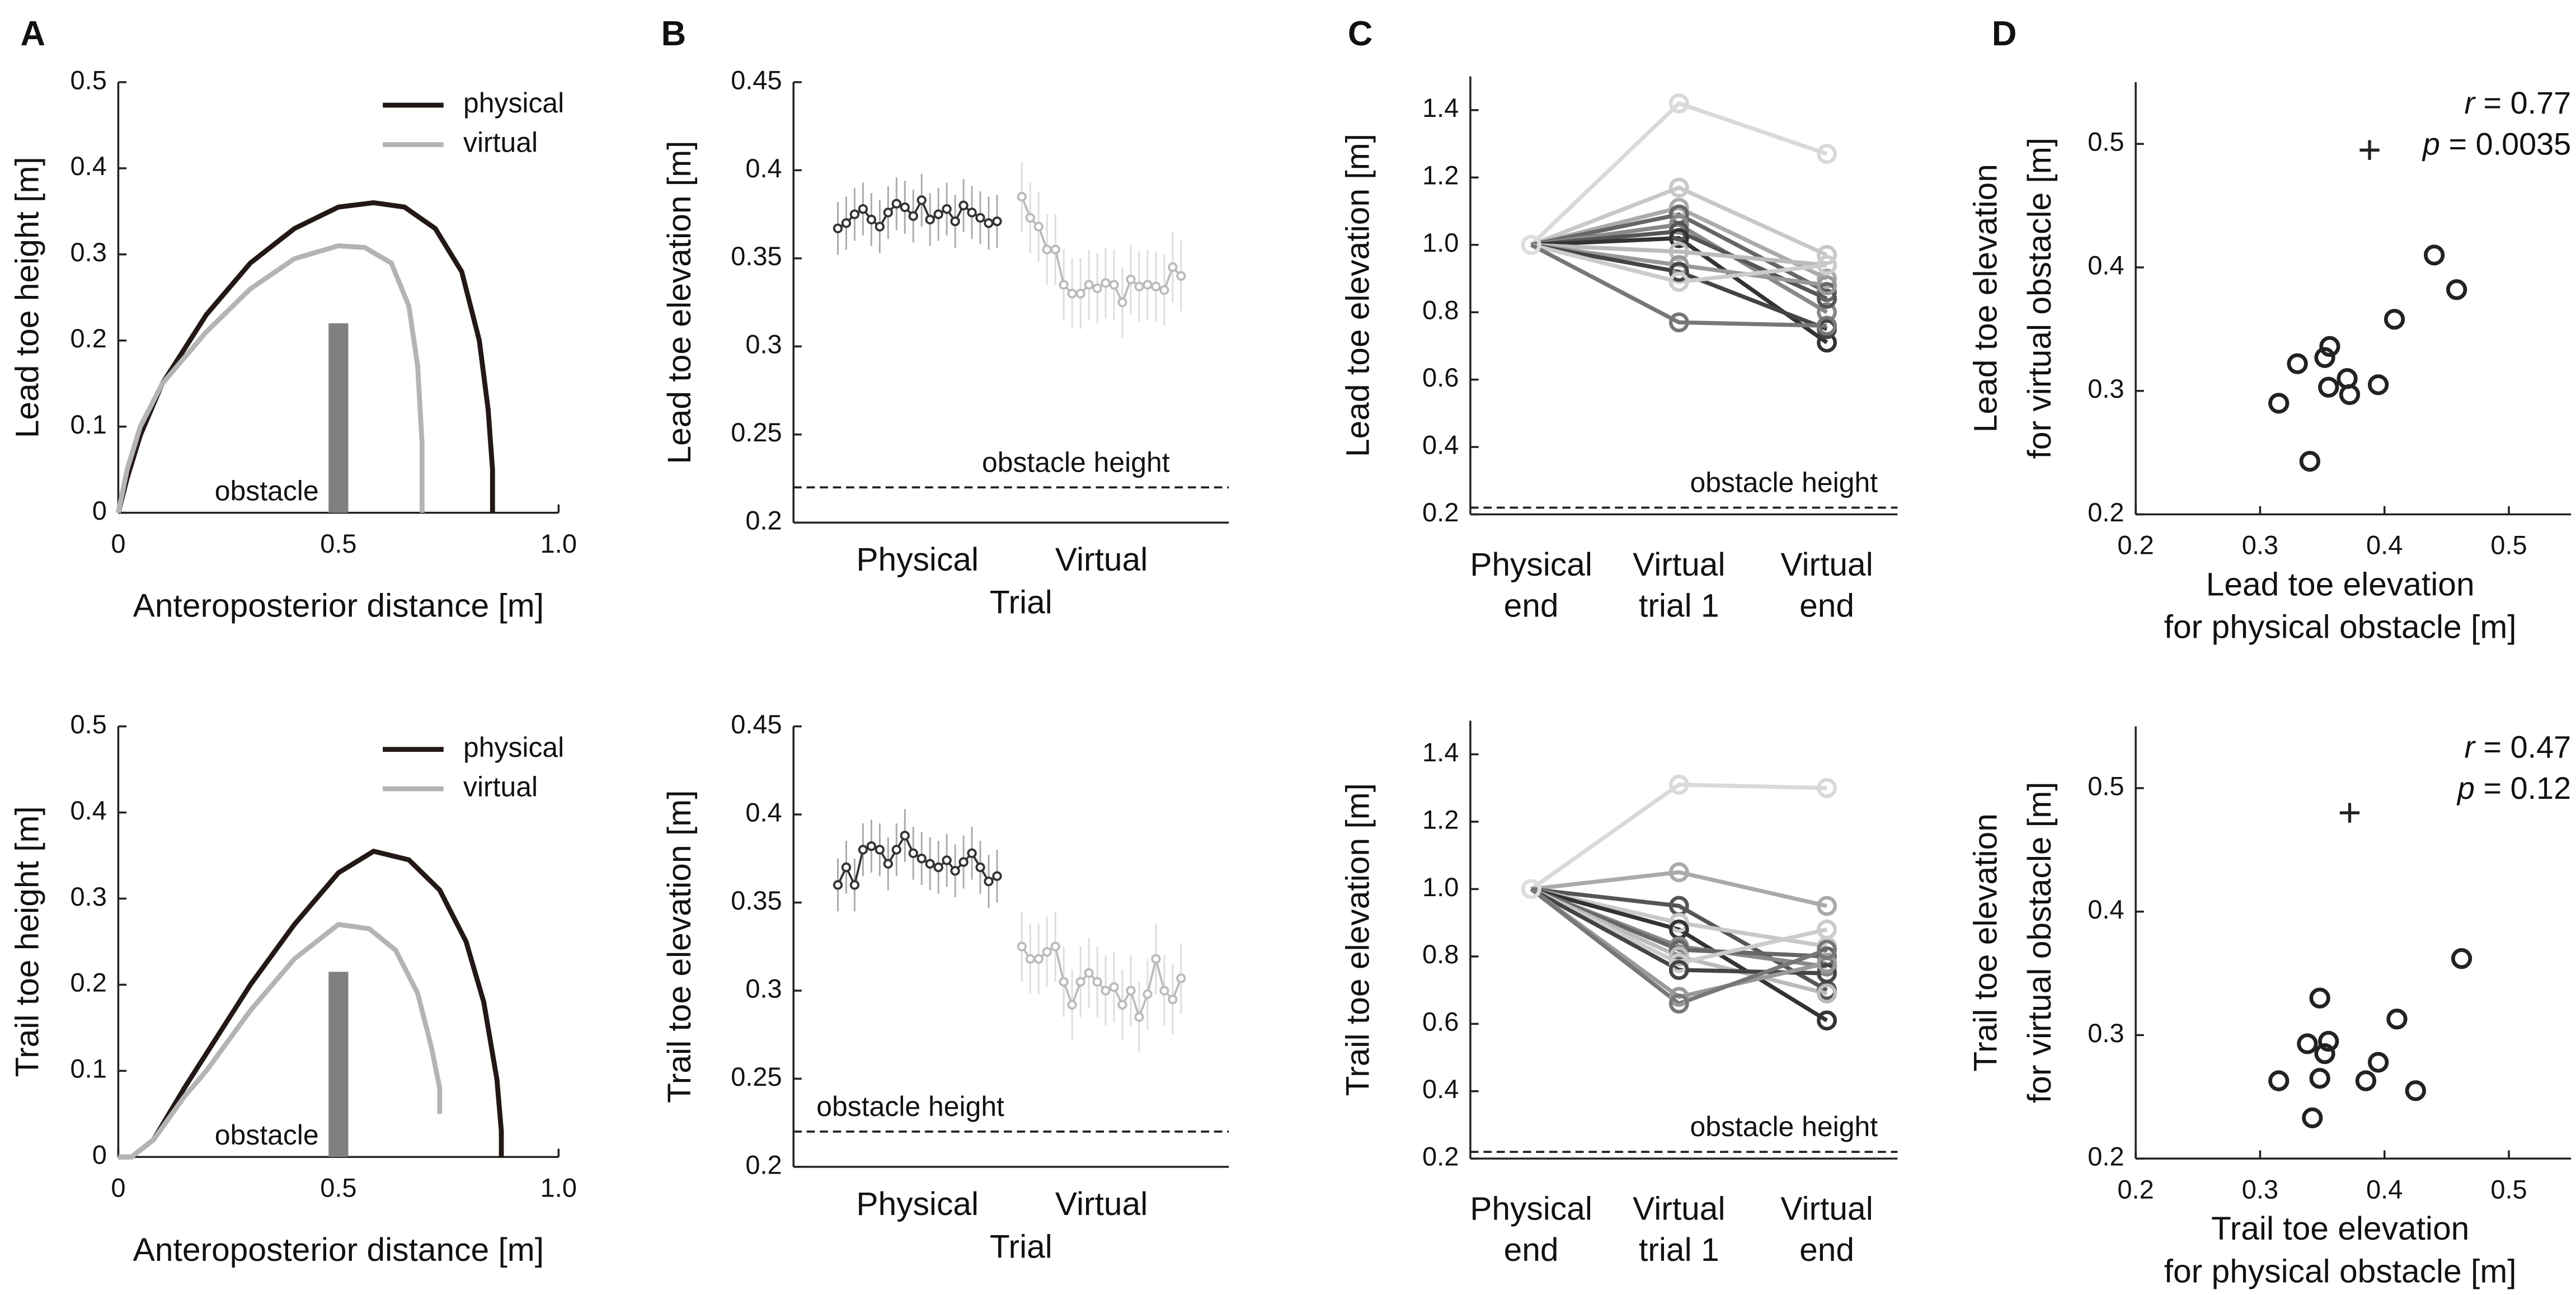 The width and height of the screenshot is (2576, 1295). What do you see at coordinates (1440, 954) in the screenshot?
I see `y-tick-label: 0.8` at bounding box center [1440, 954].